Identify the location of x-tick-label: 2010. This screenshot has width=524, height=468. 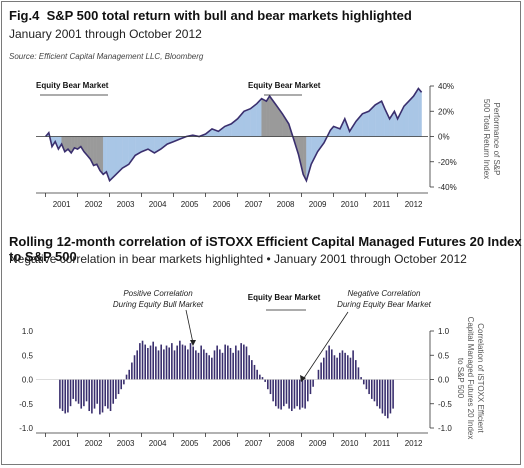
(350, 204).